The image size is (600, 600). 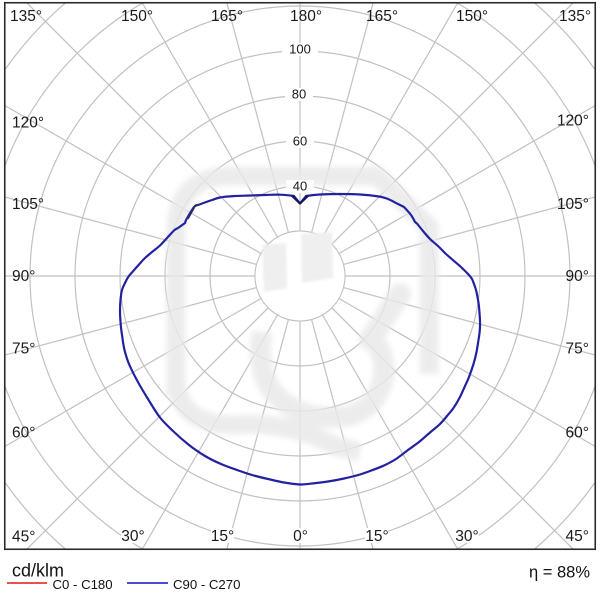 I want to click on svg-text: C0 - C180, so click(x=83, y=584).